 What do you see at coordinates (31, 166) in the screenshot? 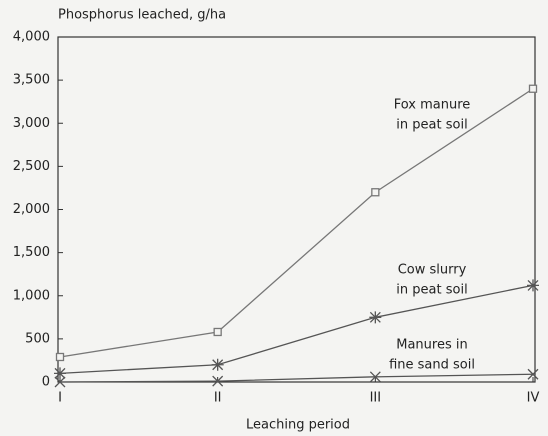
I see `y-tick-label: 2,500` at bounding box center [31, 166].